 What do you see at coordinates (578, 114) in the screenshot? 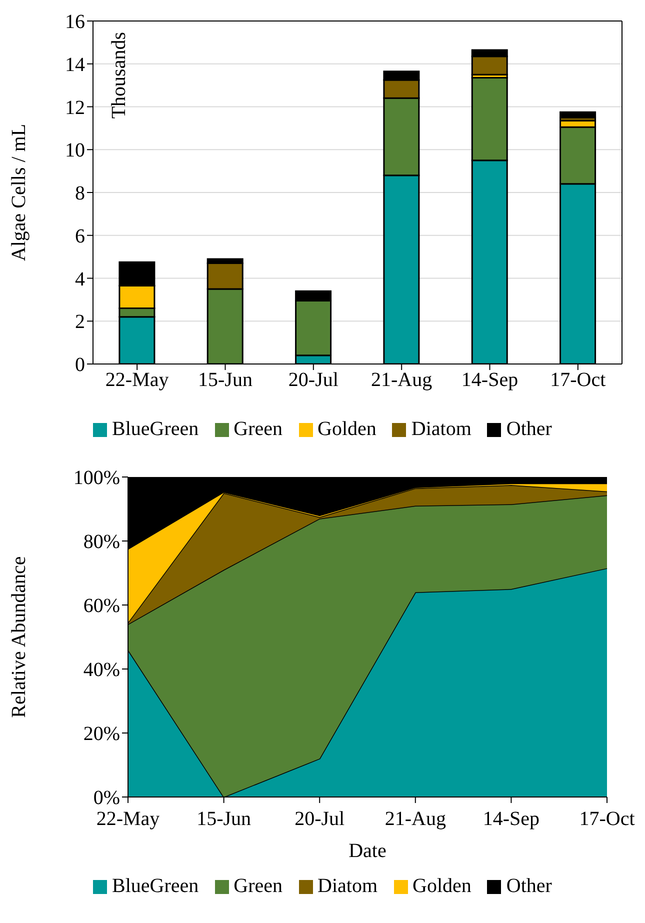
I see `bar` at bounding box center [578, 114].